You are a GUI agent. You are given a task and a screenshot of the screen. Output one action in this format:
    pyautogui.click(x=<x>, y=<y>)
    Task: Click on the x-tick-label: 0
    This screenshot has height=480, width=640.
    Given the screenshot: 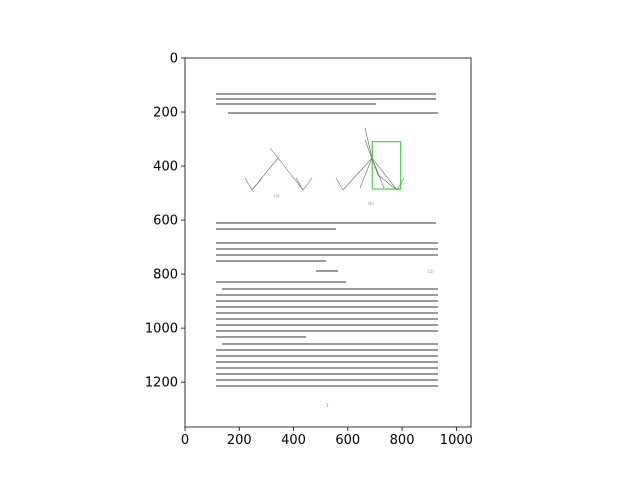 What is the action you would take?
    pyautogui.click(x=185, y=440)
    